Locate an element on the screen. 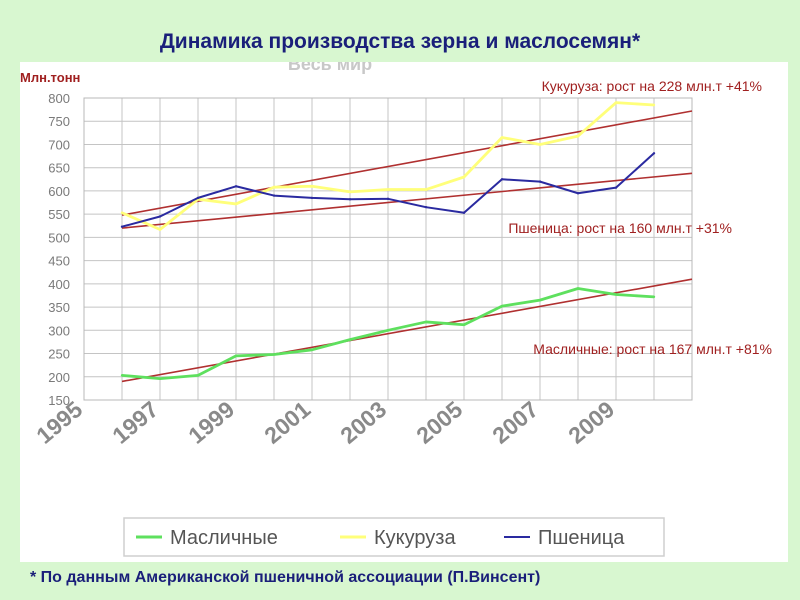 The image size is (800, 600). point-oilseeds-1998 is located at coordinates (198, 375).